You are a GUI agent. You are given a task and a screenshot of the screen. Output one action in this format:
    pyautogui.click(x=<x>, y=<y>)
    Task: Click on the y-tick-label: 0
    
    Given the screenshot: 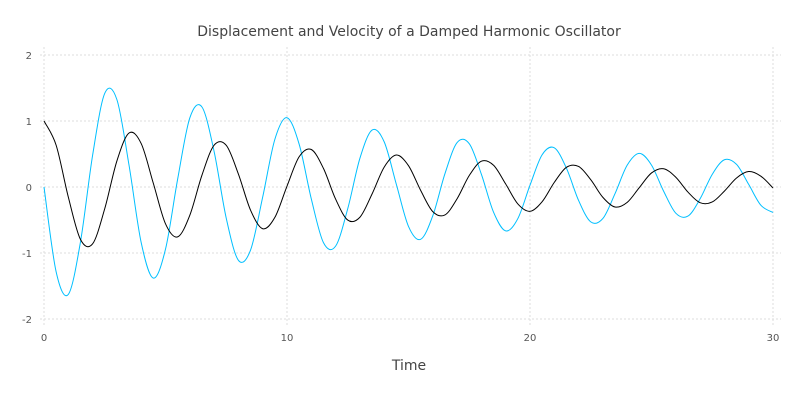 What is the action you would take?
    pyautogui.click(x=29, y=188)
    